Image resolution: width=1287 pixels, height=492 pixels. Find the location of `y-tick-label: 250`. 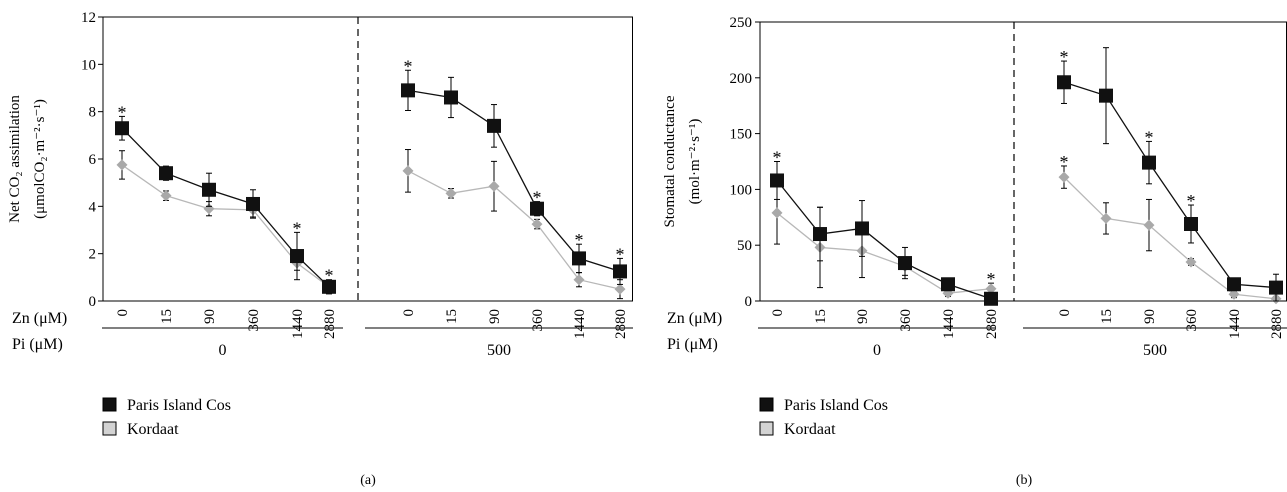

y-tick-label: 250 is located at coordinates (741, 23).